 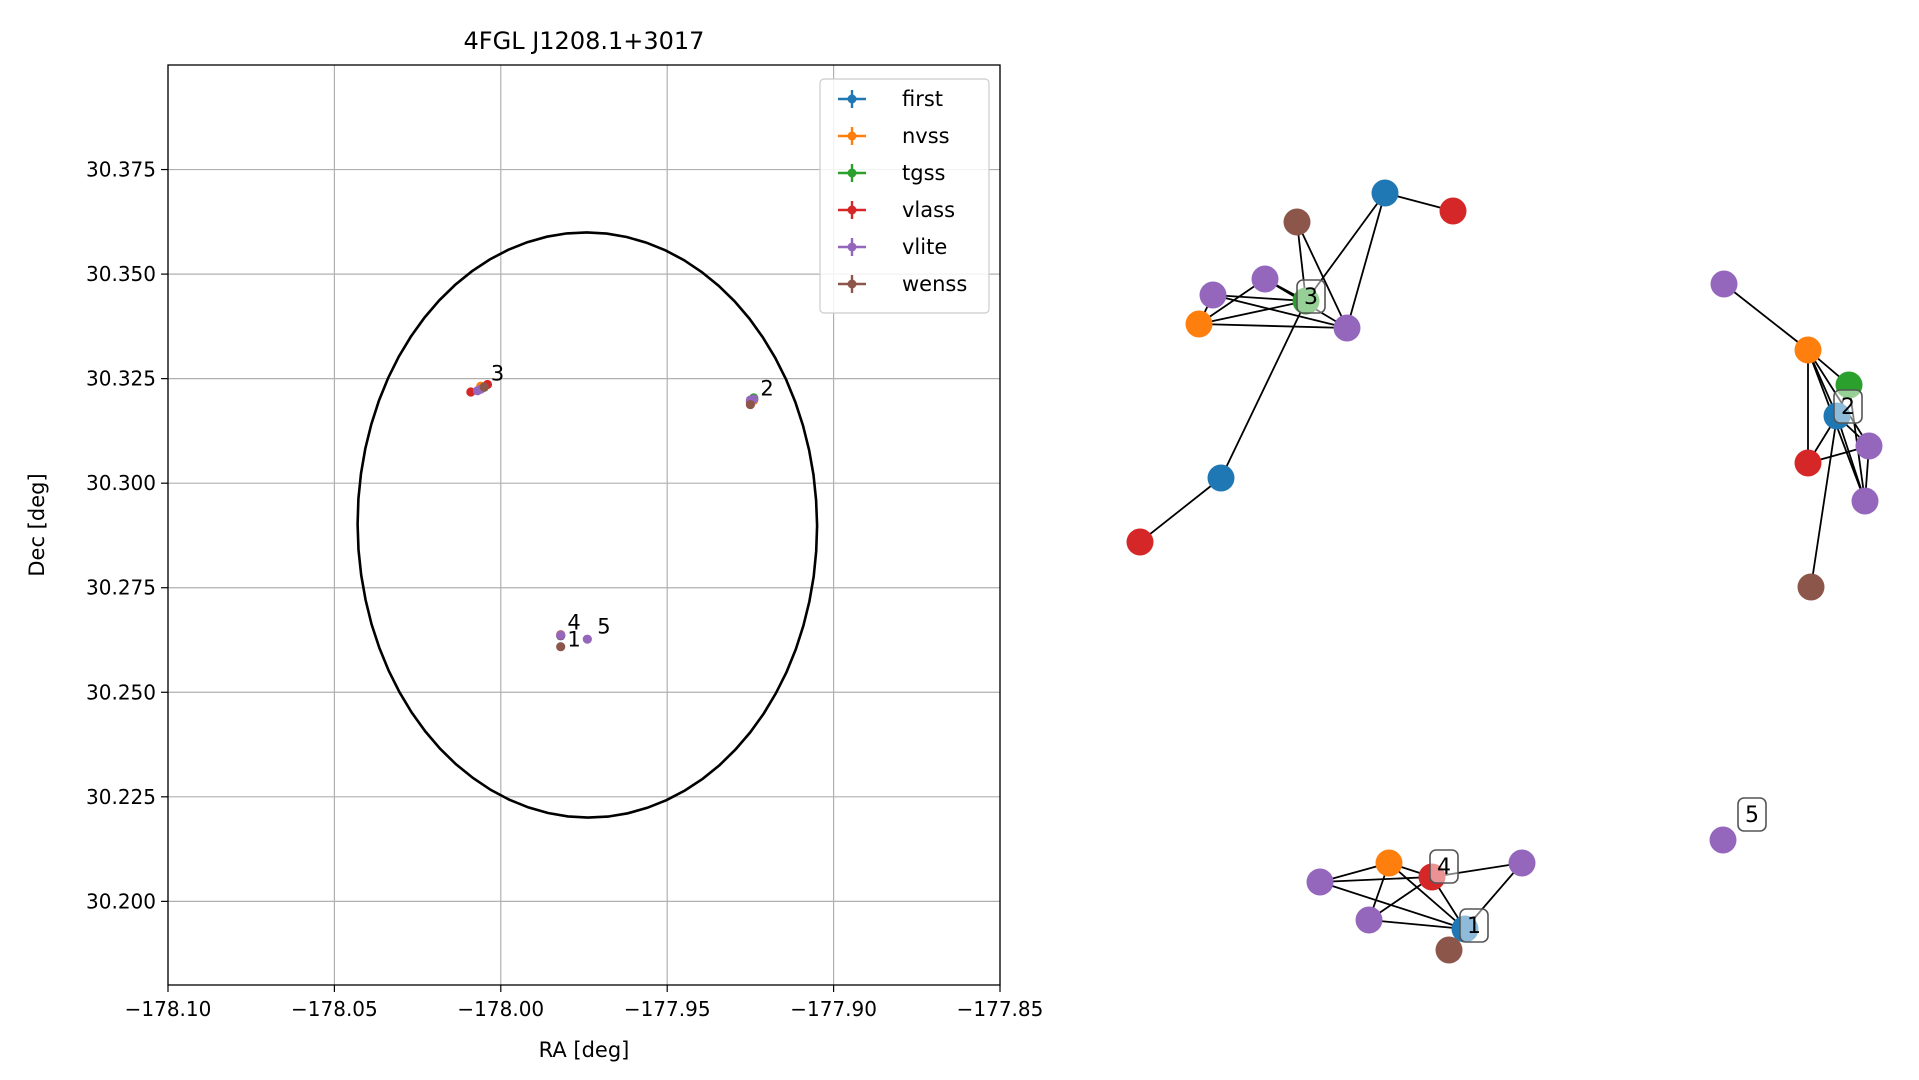 I want to click on x-tick-label: −177.85, so click(x=1000, y=1009).